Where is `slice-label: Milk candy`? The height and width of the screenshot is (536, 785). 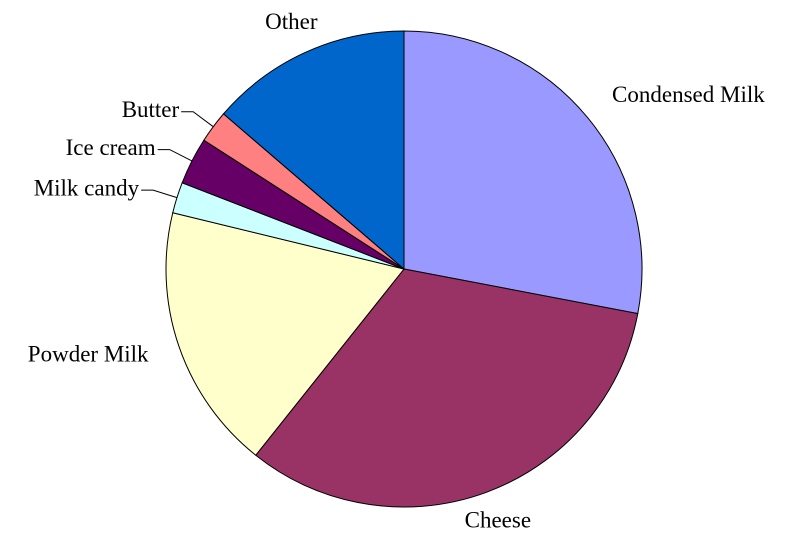
slice-label: Milk candy is located at coordinates (87, 187).